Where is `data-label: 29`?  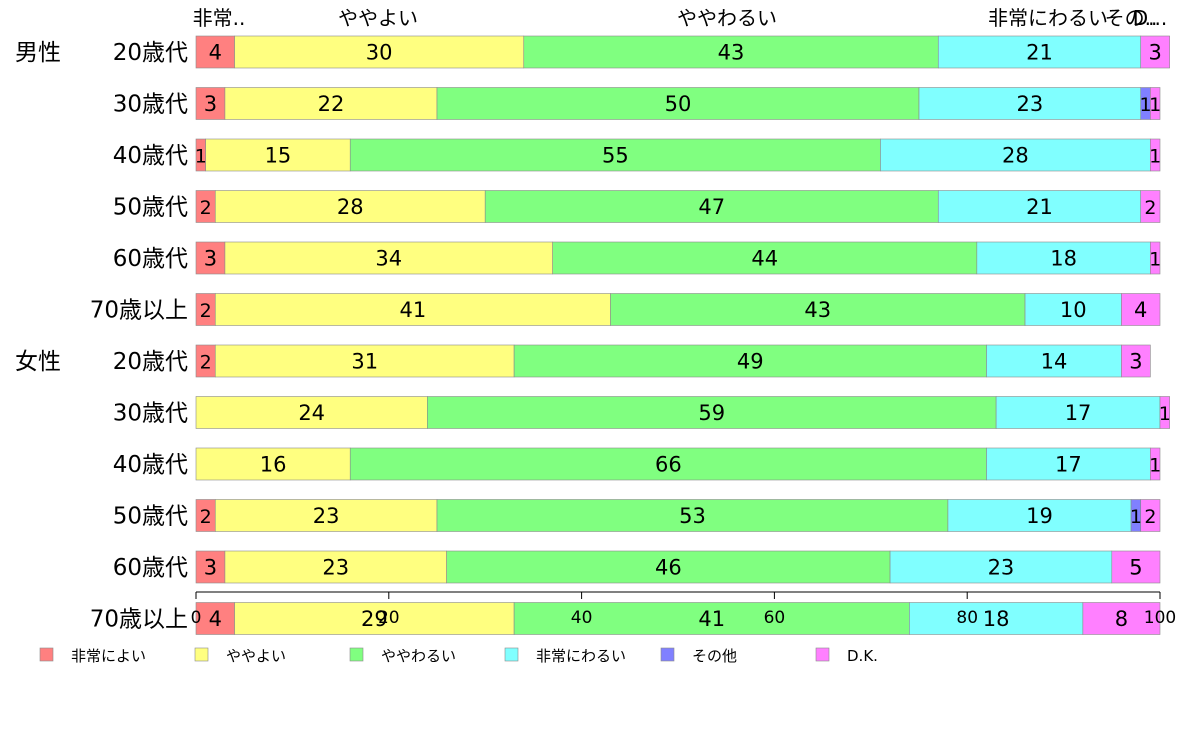 data-label: 29 is located at coordinates (374, 619).